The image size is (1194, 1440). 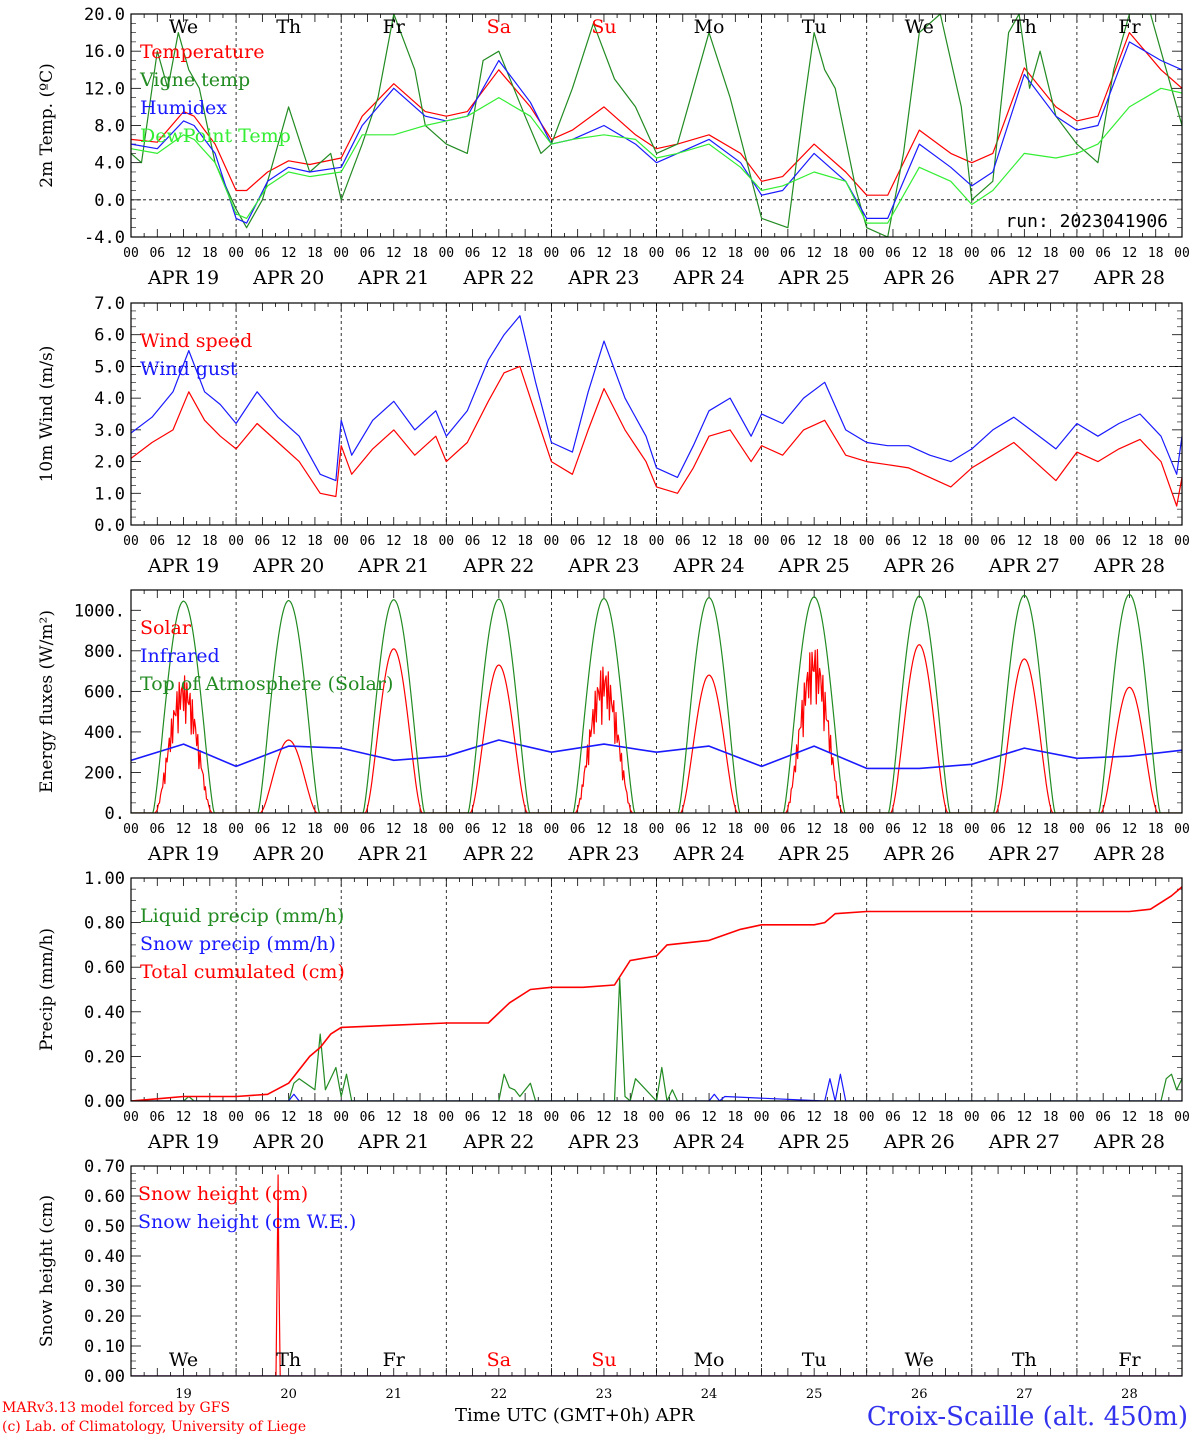 I want to click on y-tick-label: 2.0, so click(x=109, y=463).